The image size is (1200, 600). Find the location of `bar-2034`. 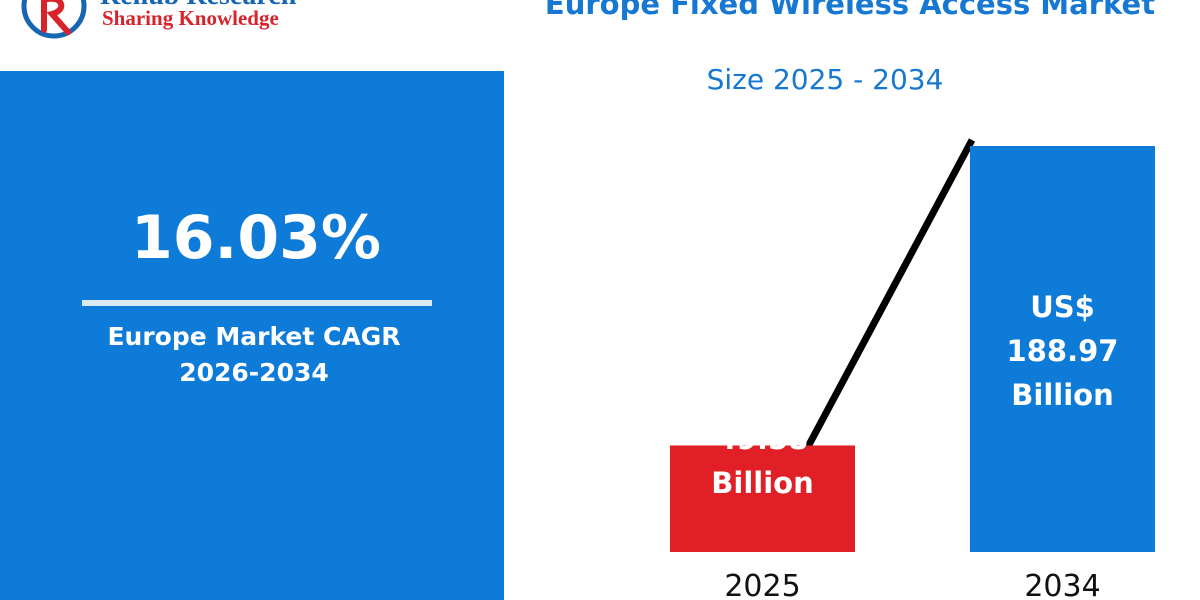

bar-2034 is located at coordinates (1062, 349).